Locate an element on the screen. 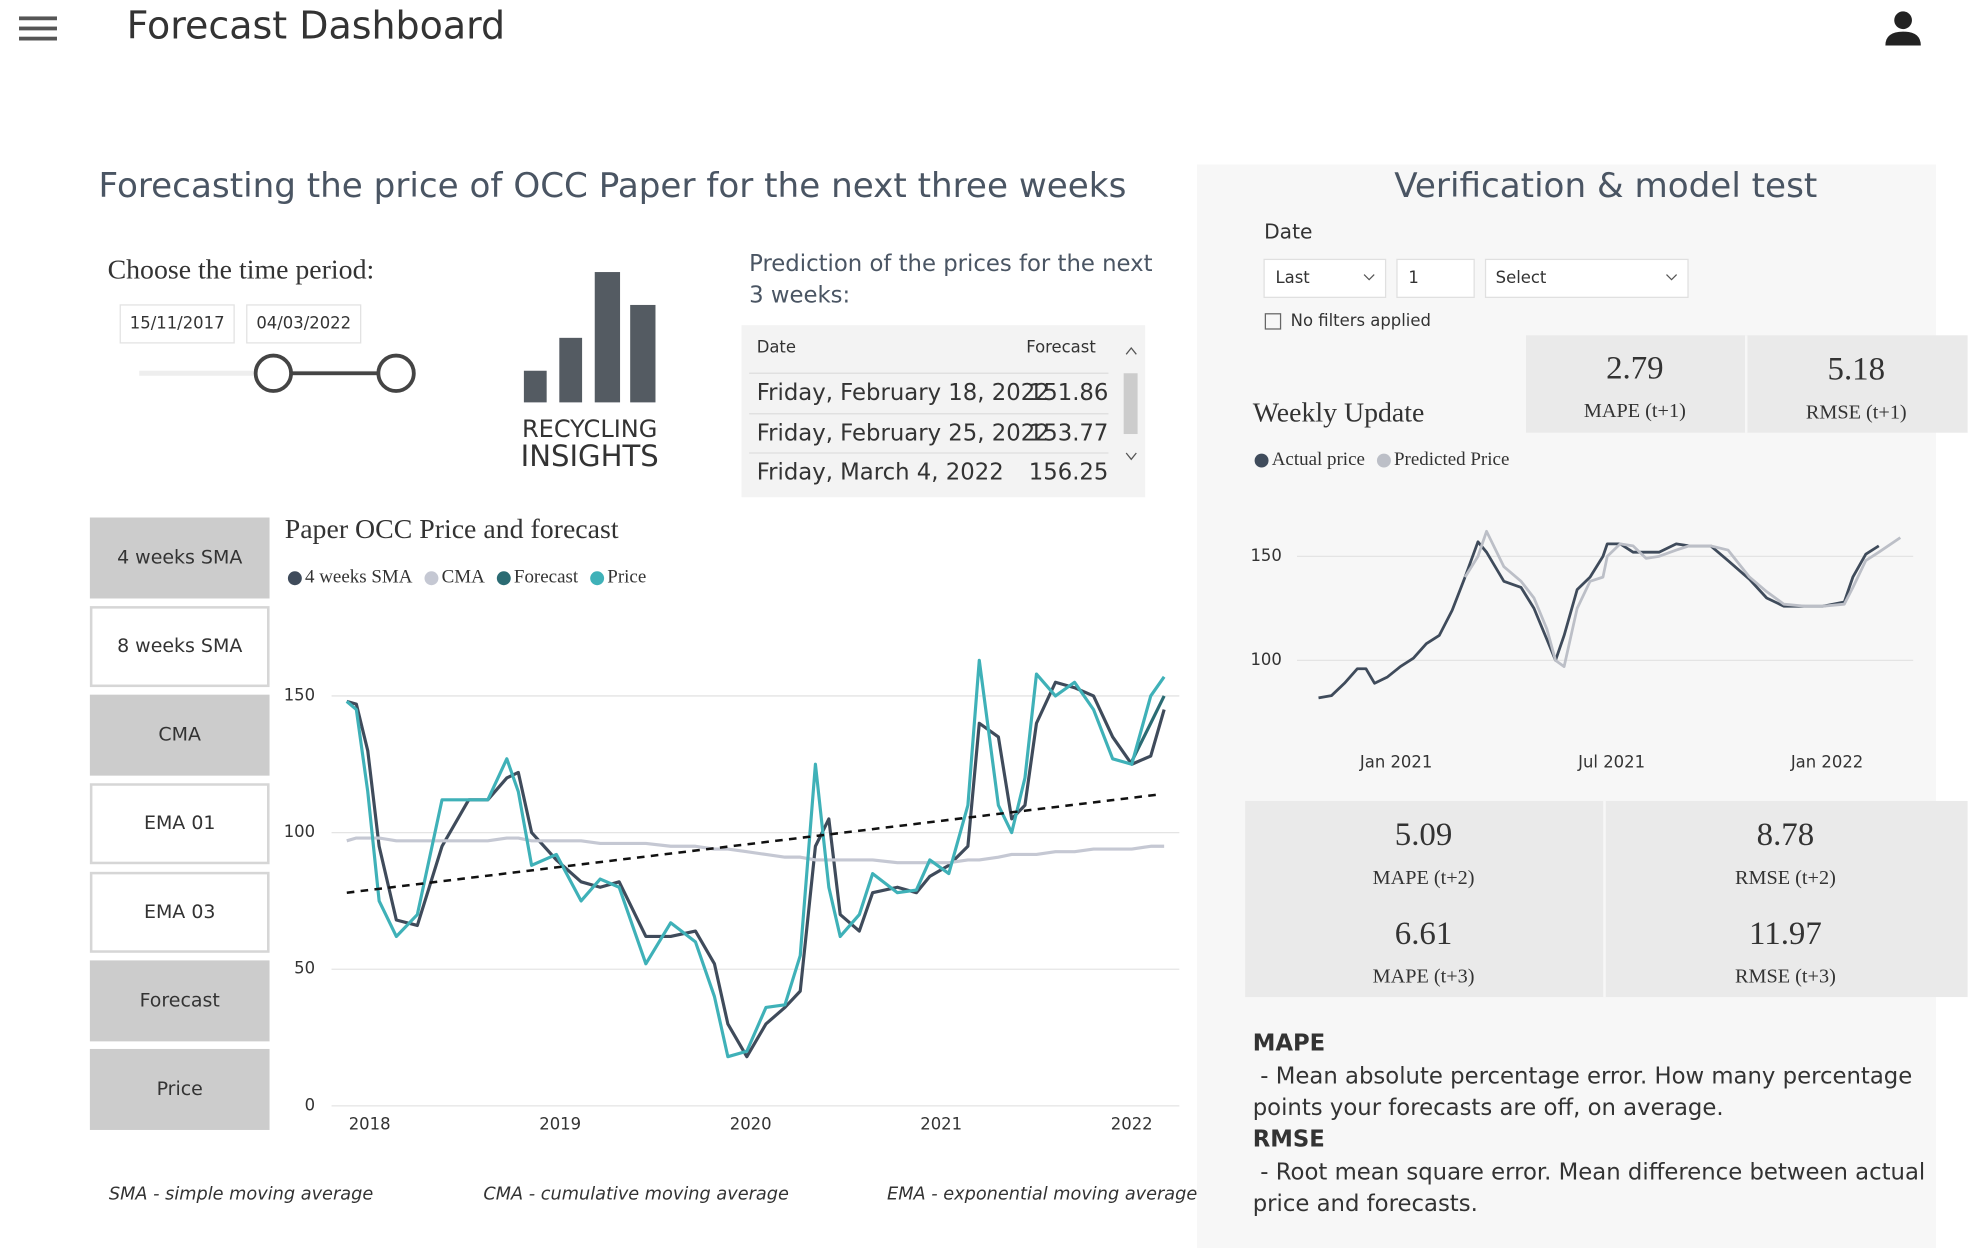 The width and height of the screenshot is (1974, 1248). legend-label: 4 weeks SMA is located at coordinates (359, 577).